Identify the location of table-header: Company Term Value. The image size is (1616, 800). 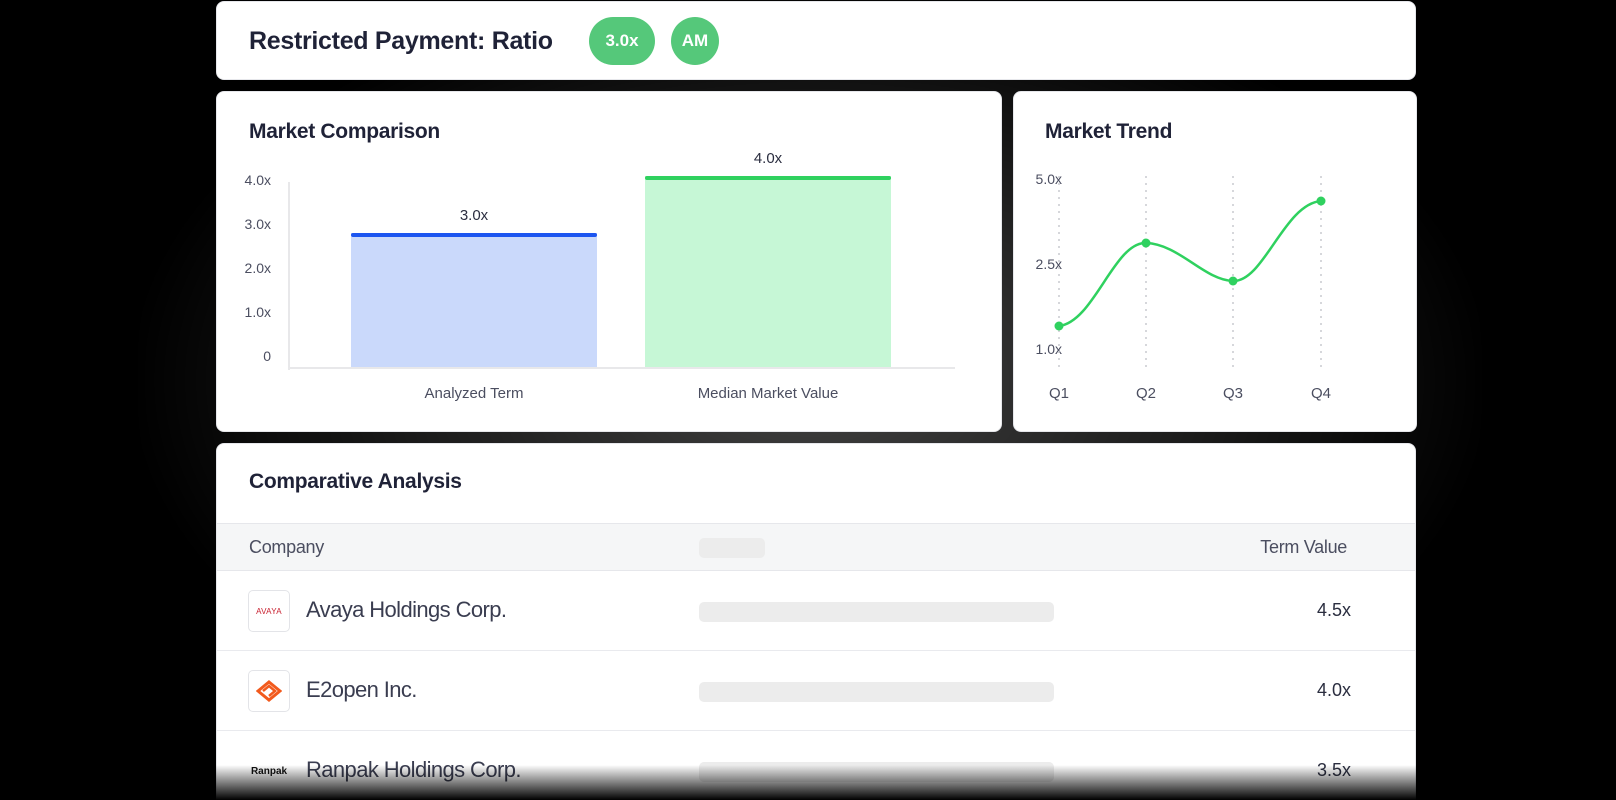
(816, 547).